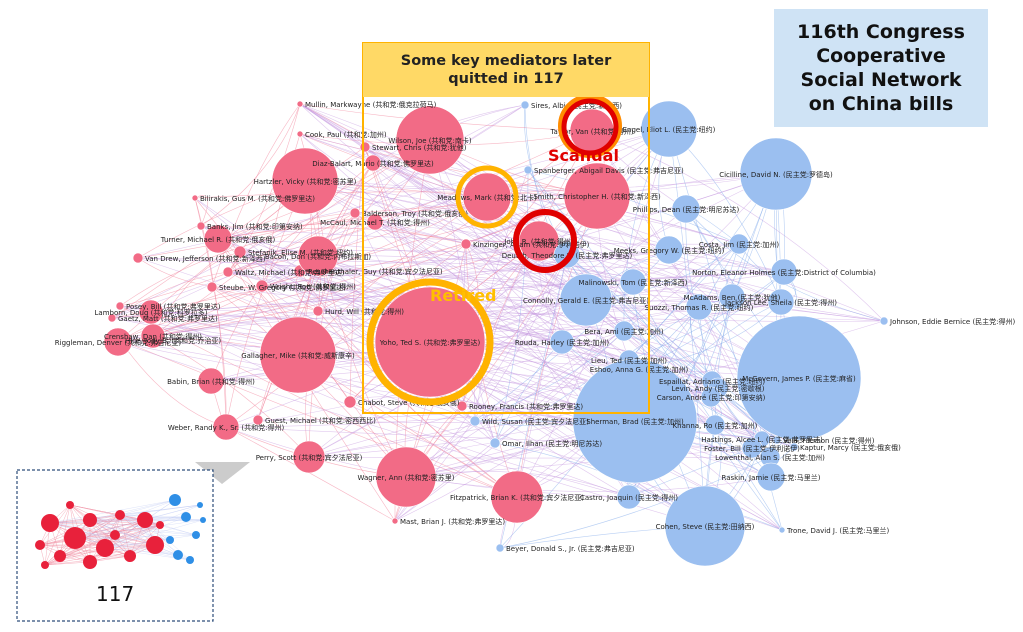 Image resolution: width=1023 pixels, height=632 pixels. I want to click on member-label: Castro, Joaquin (民主党:得州), so click(629, 497).